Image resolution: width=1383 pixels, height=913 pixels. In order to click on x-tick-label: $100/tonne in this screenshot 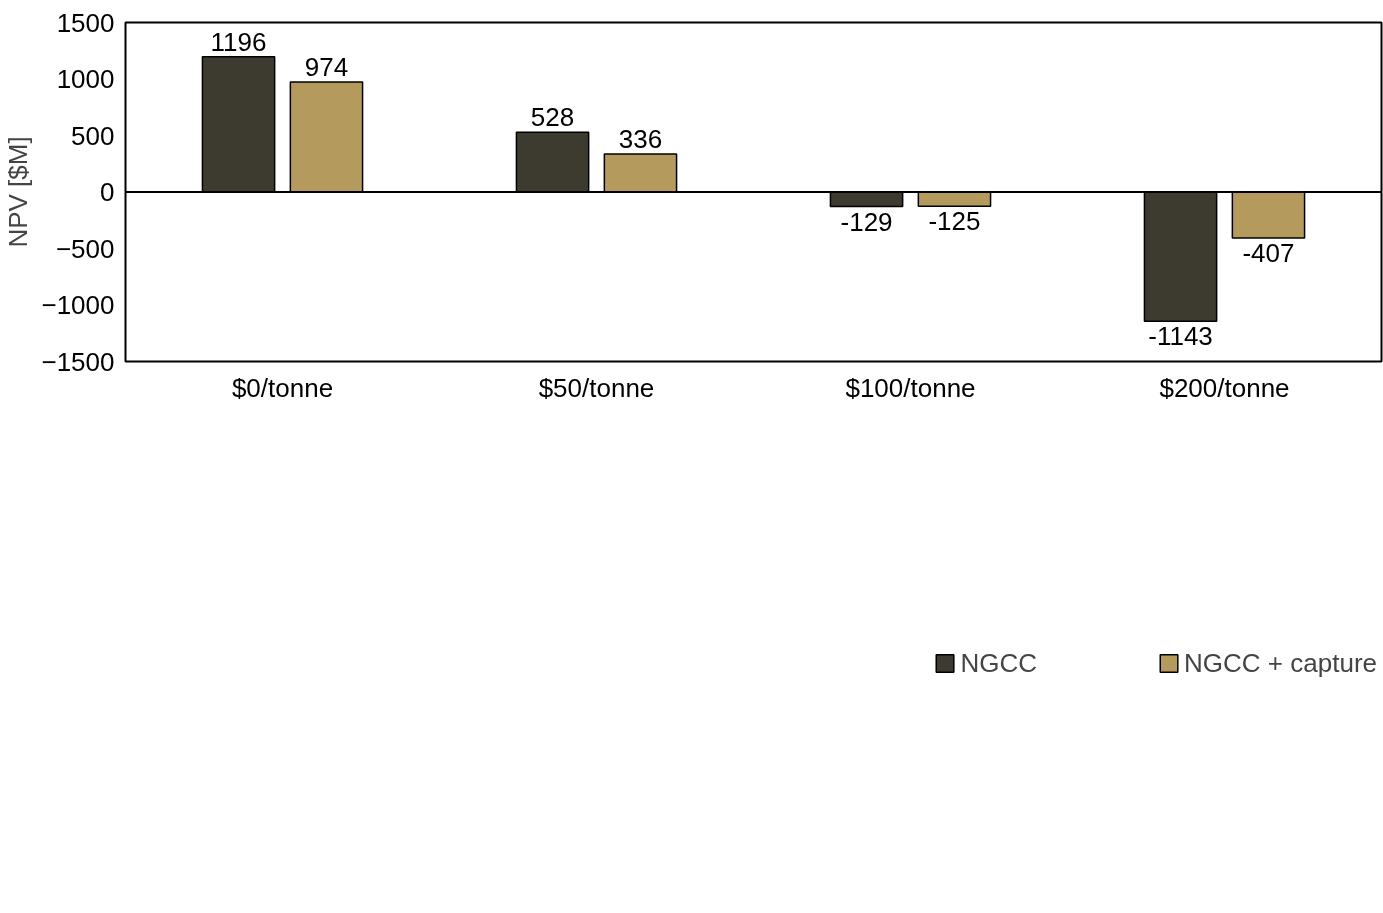, I will do `click(910, 387)`.